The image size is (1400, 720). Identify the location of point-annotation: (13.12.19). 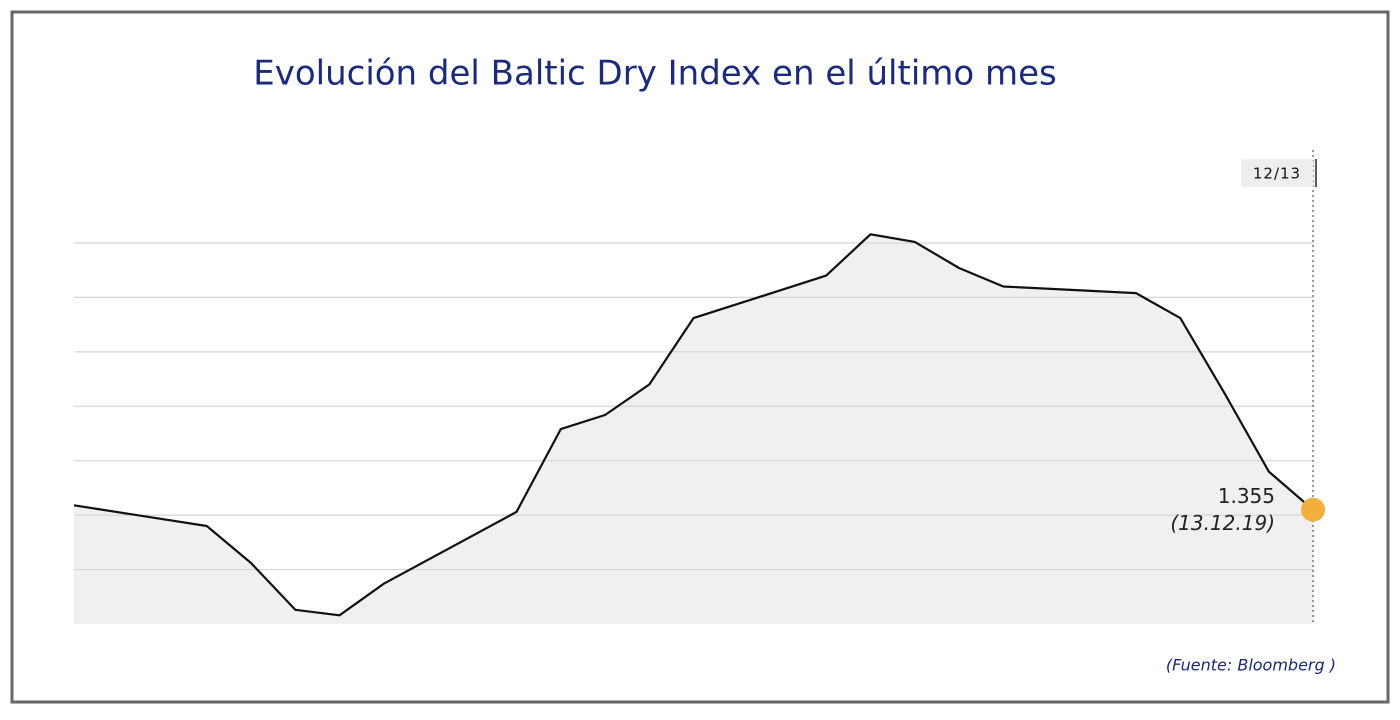
(1222, 523).